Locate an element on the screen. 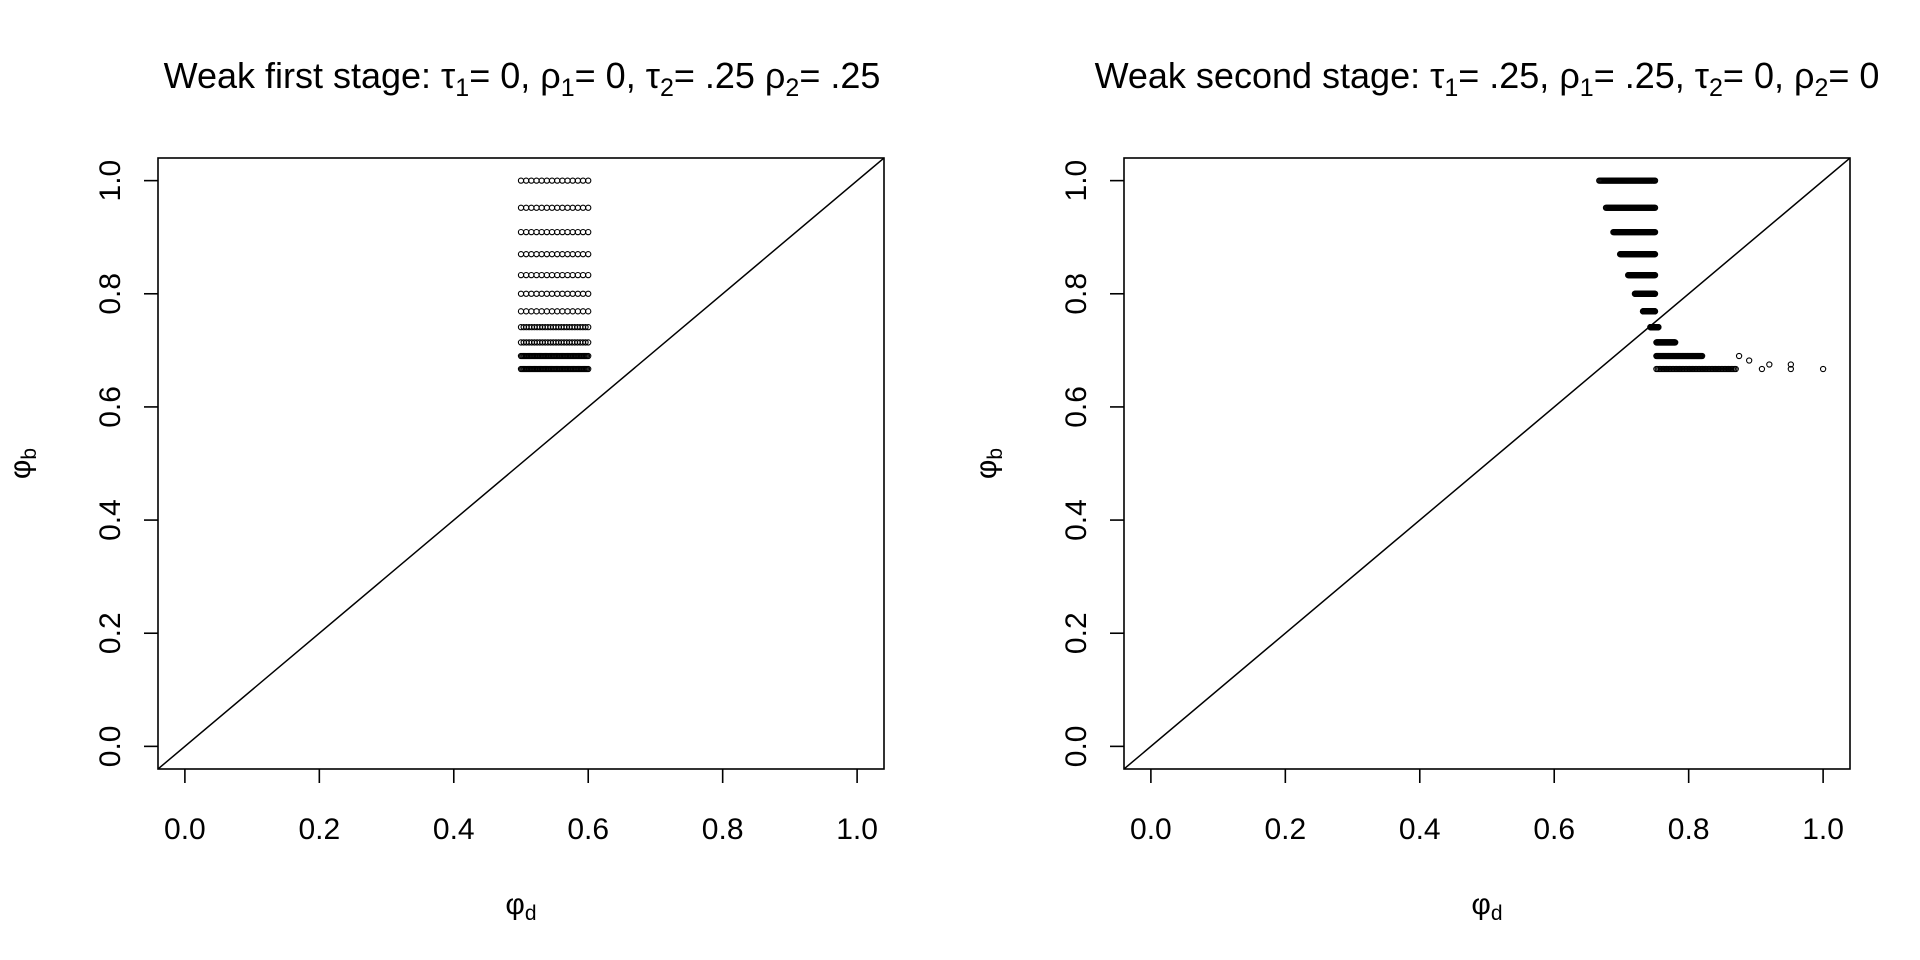  x-tick-label: 0.6 is located at coordinates (588, 829).